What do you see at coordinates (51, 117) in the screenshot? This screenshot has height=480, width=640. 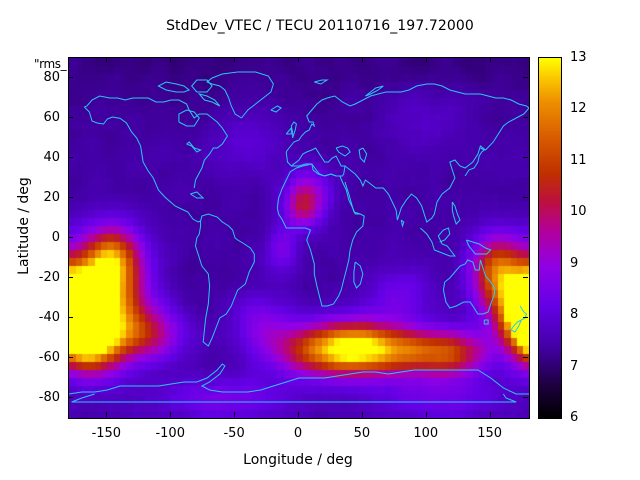 I see `y-tick-label: 60` at bounding box center [51, 117].